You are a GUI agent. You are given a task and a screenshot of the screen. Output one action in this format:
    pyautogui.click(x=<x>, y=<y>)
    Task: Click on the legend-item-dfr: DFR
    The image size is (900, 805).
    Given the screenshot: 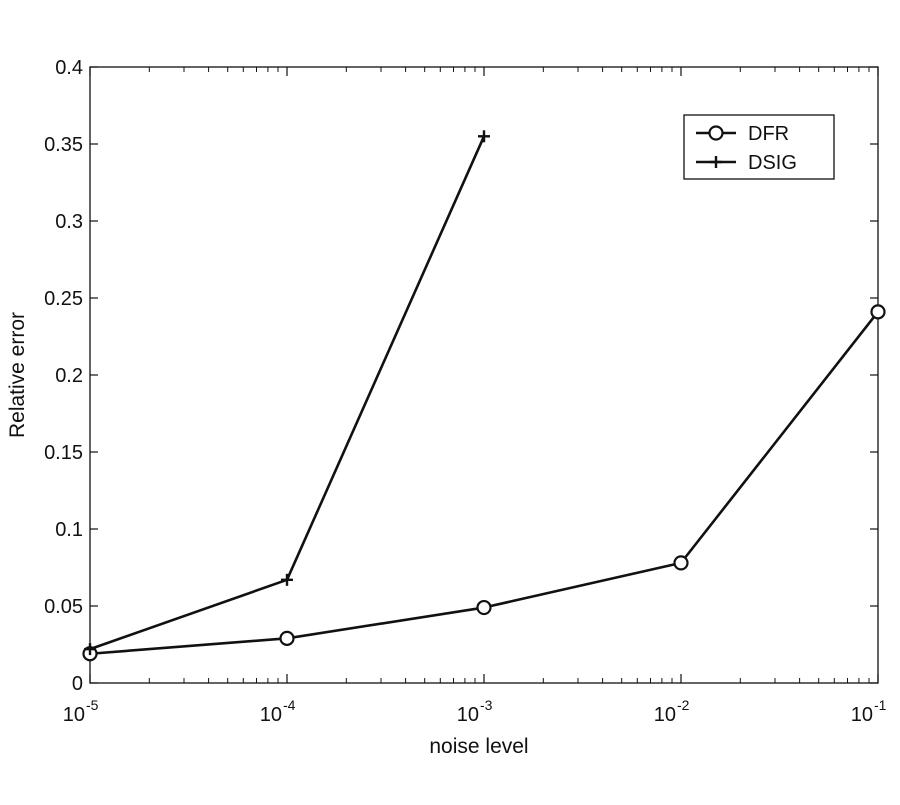 What is the action you would take?
    pyautogui.click(x=742, y=134)
    